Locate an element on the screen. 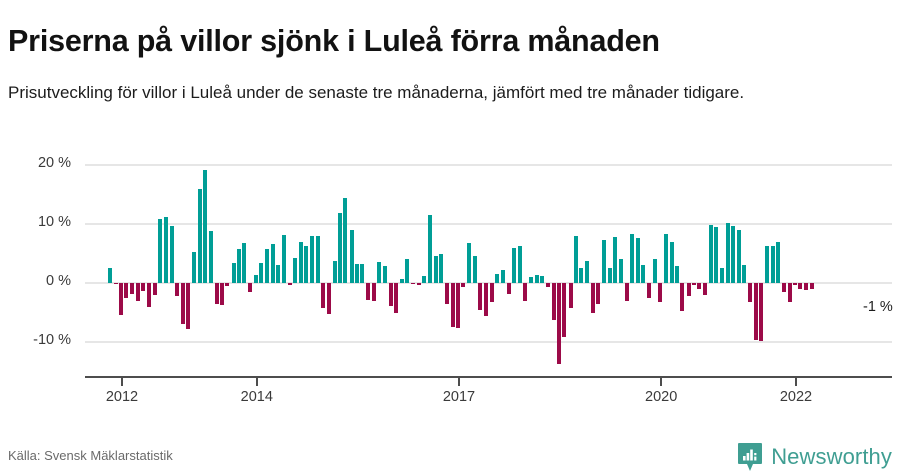 This screenshot has width=900, height=474. last-value-label: -1 % is located at coordinates (878, 307).